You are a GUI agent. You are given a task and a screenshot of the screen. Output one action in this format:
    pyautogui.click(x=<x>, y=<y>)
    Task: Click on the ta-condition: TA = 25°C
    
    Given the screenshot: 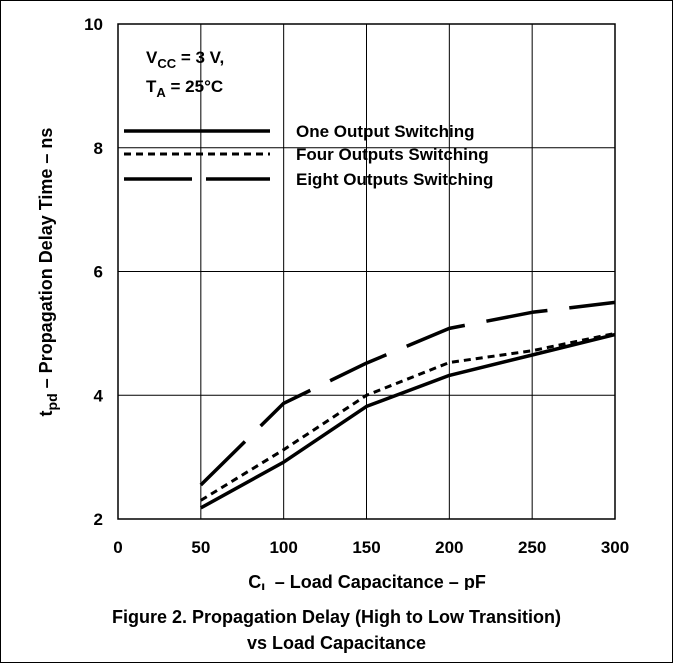 What is the action you would take?
    pyautogui.click(x=184, y=88)
    